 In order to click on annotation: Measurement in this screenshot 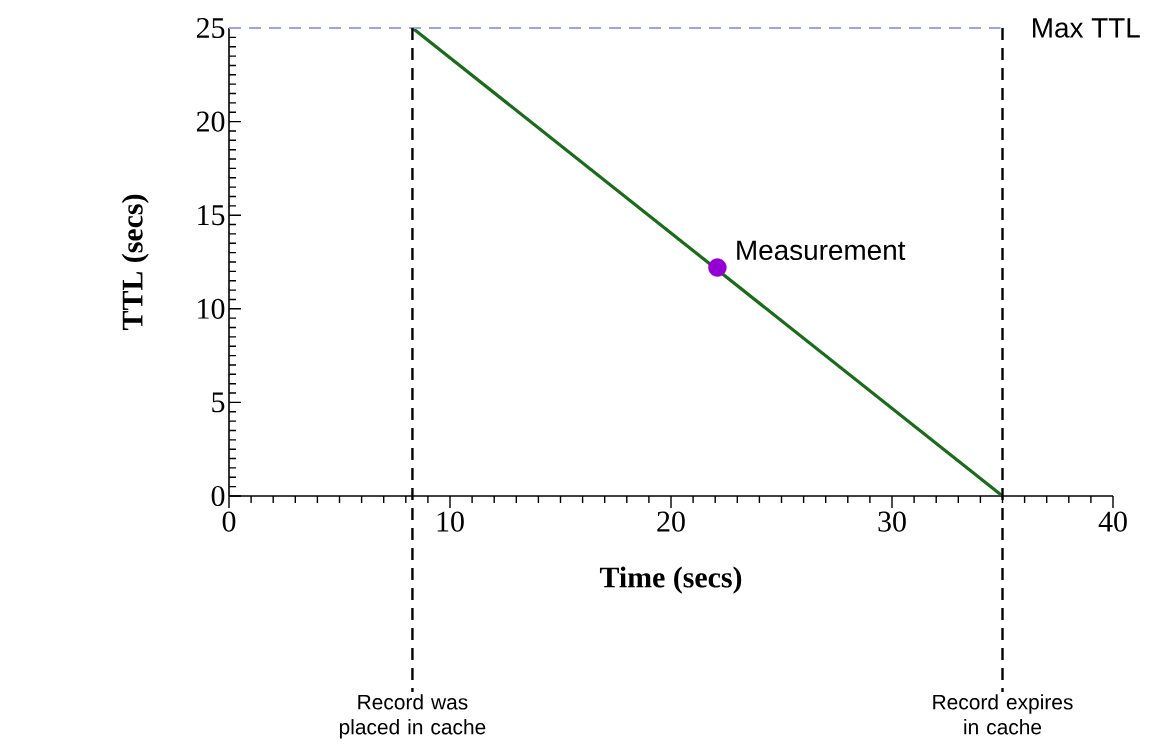, I will do `click(821, 250)`.